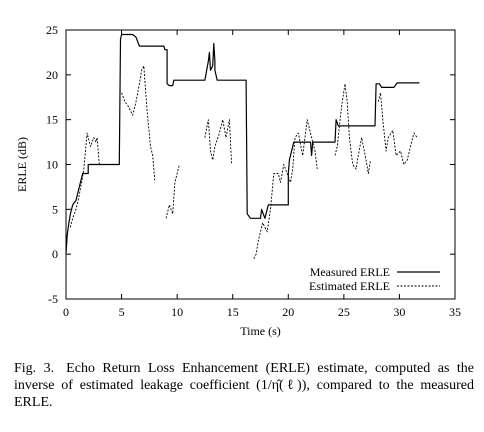 Image resolution: width=484 pixels, height=432 pixels. Describe the element at coordinates (350, 272) in the screenshot. I see `legend-label: Measured ERLE` at that location.